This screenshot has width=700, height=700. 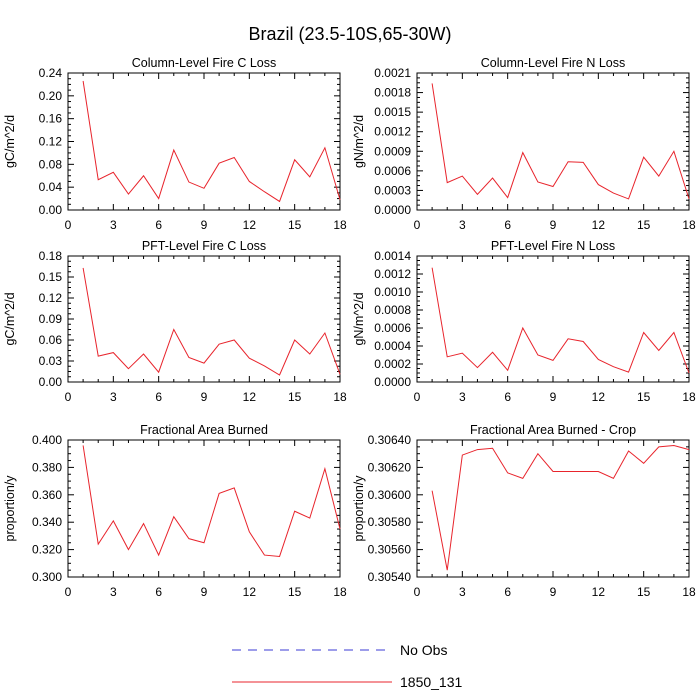 I want to click on y-tick-label: 0.0014, so click(x=392, y=256).